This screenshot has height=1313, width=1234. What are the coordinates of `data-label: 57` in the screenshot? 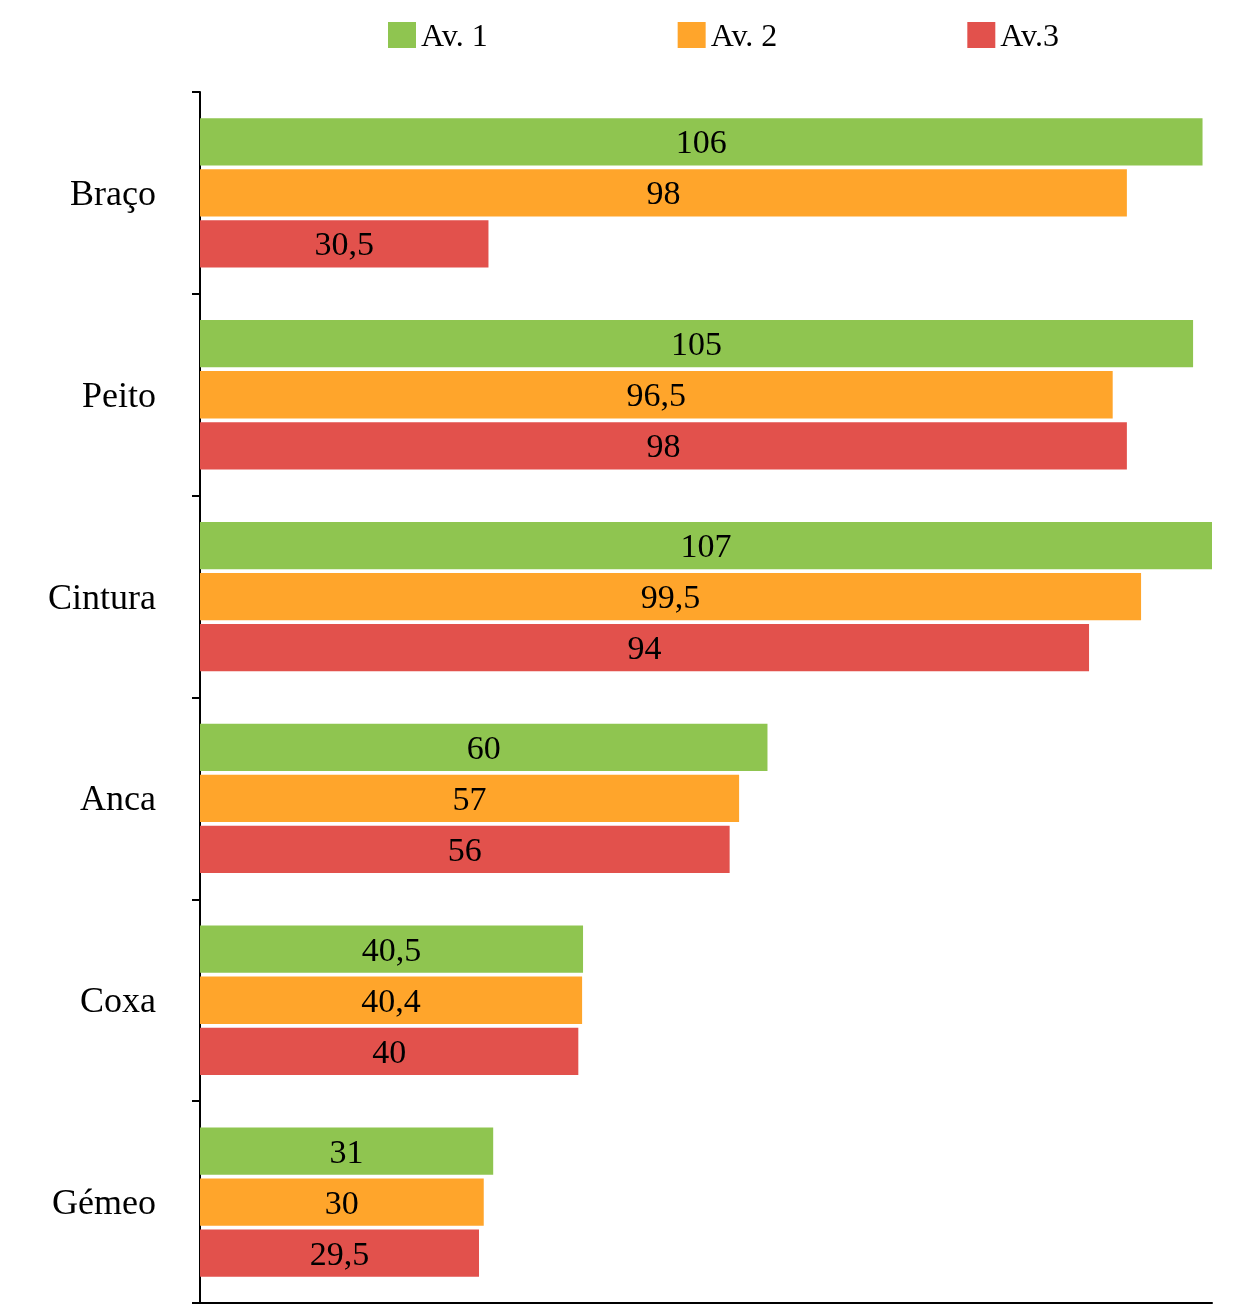 It's located at (469, 798).